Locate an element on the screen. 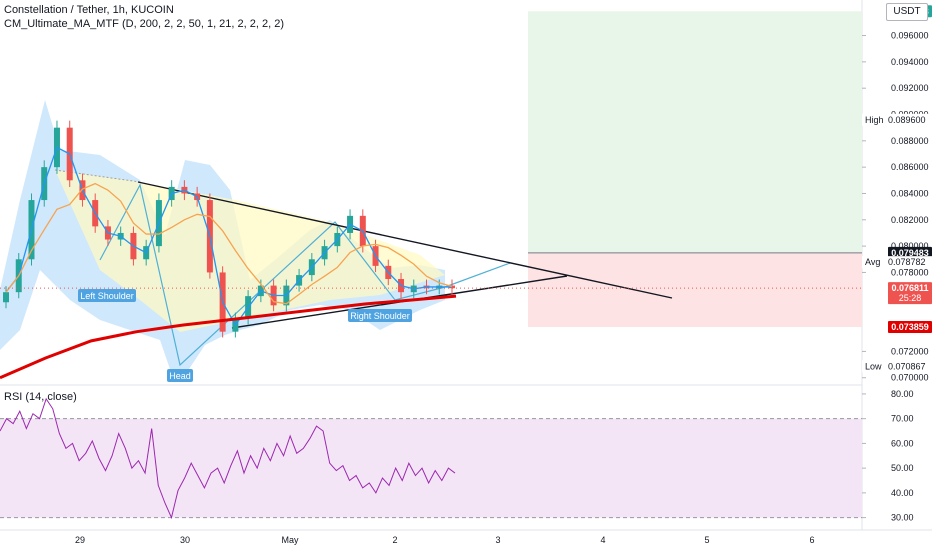 Image resolution: width=932 pixels, height=550 pixels. upper-trendline is located at coordinates (405, 240).